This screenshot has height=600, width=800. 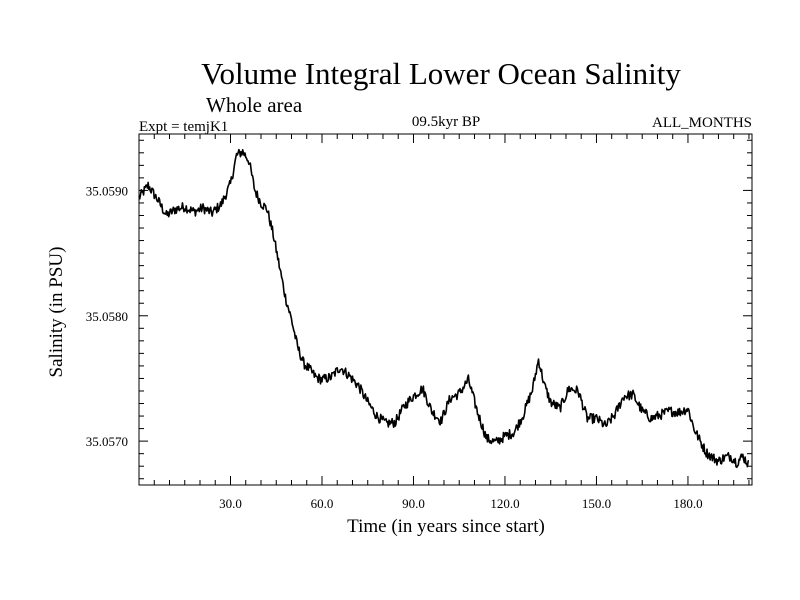 I want to click on x-tick-label: 150.0, so click(x=596, y=503).